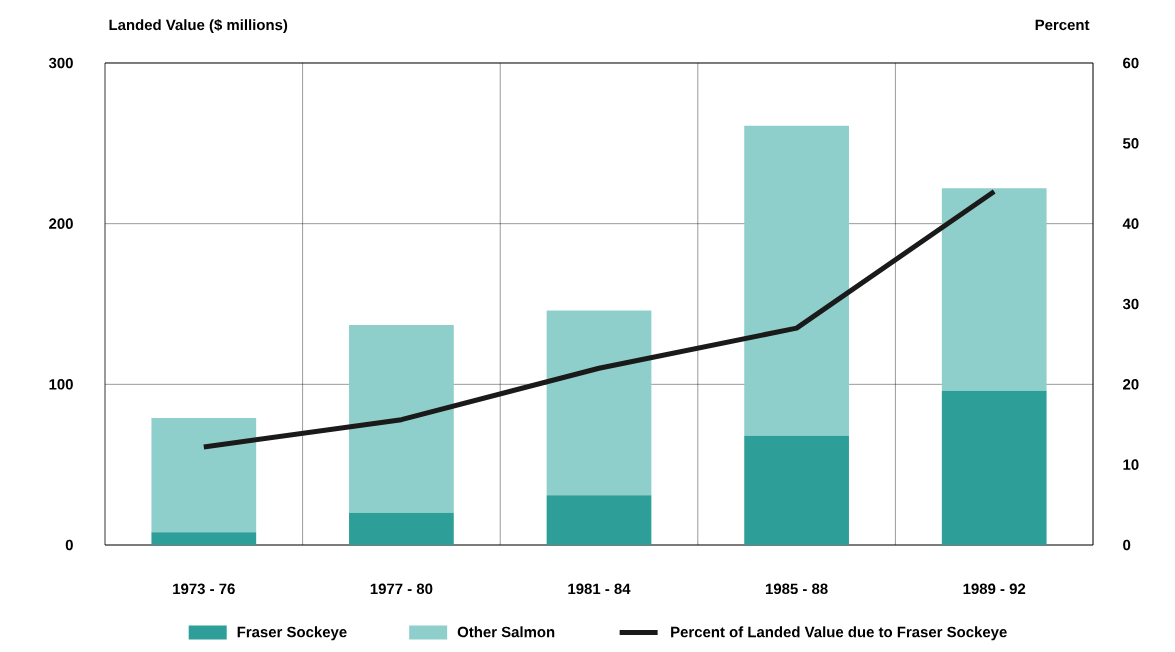 The height and width of the screenshot is (652, 1175). What do you see at coordinates (1062, 25) in the screenshot?
I see `y2-axis-title: Percent` at bounding box center [1062, 25].